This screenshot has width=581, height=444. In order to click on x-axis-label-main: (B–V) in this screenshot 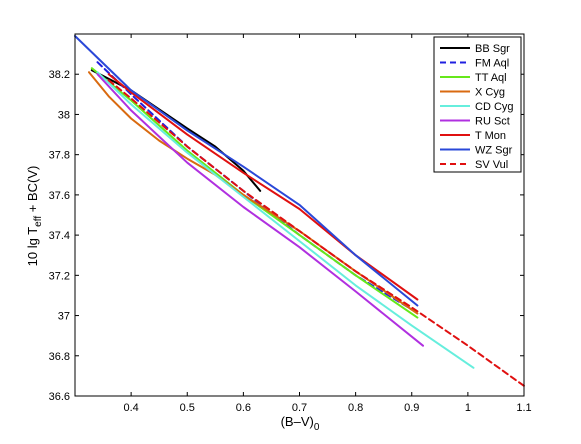, I will do `click(297, 421)`.